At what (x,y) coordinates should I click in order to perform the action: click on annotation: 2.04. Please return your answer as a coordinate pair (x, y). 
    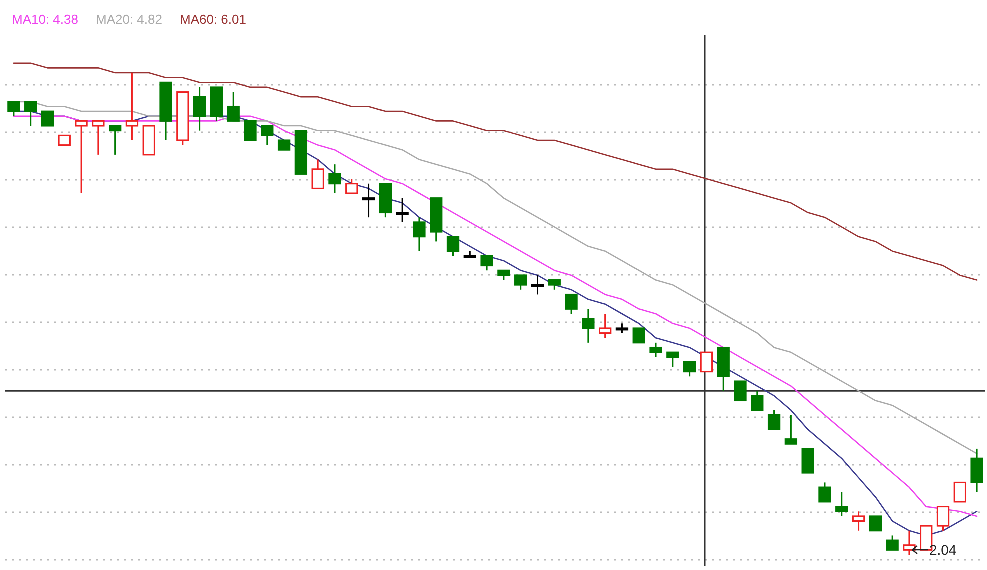
    Looking at the image, I should click on (943, 550).